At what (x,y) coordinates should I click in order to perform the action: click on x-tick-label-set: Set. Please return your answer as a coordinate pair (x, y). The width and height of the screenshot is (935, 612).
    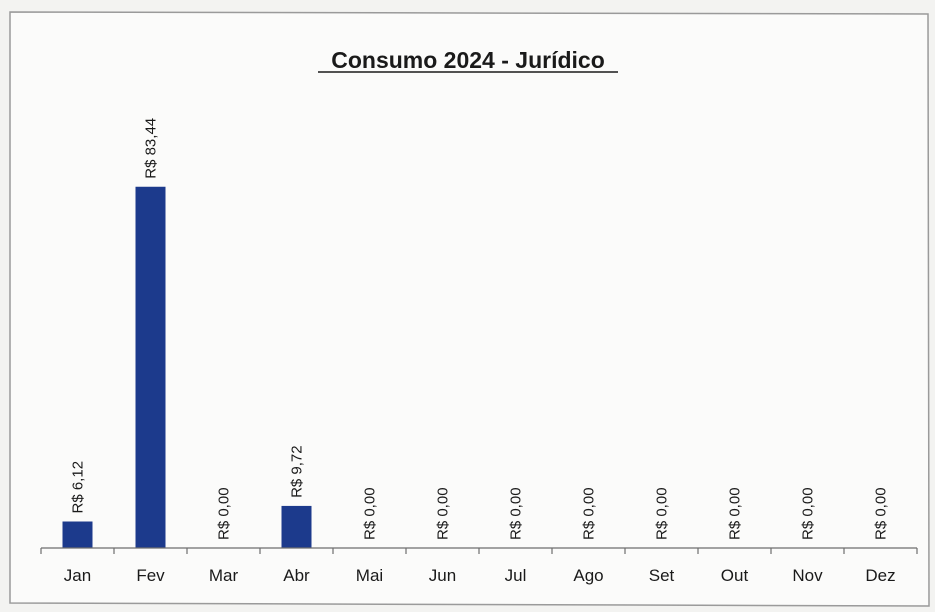
    Looking at the image, I should click on (662, 575).